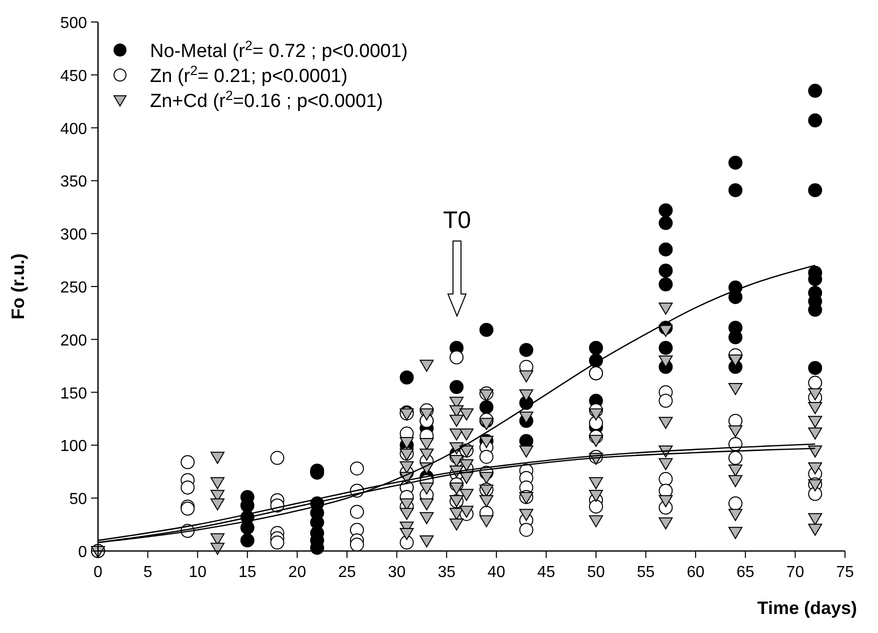  Describe the element at coordinates (74, 76) in the screenshot. I see `y-tick-label: 450` at that location.